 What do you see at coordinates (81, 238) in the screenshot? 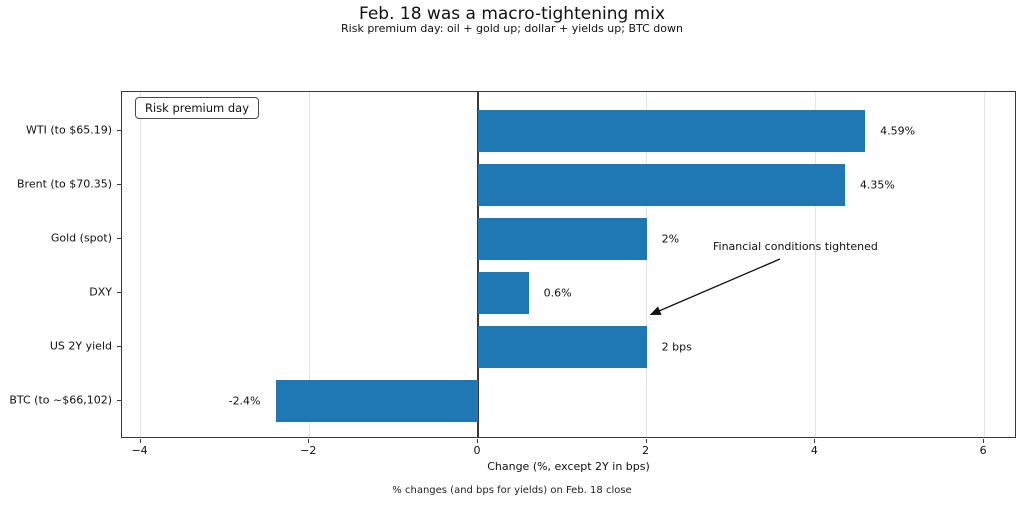
I see `y-tick-label: Gold (spot)` at bounding box center [81, 238].